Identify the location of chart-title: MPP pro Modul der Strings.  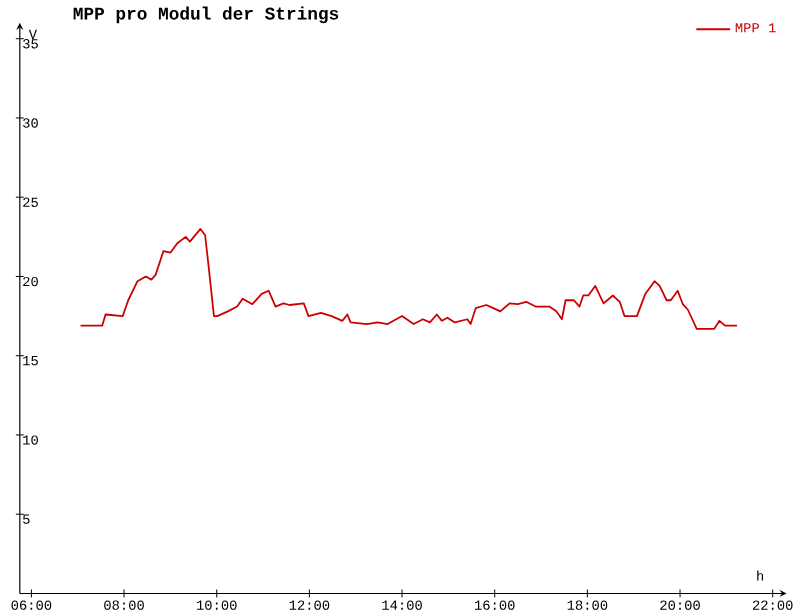
(206, 15).